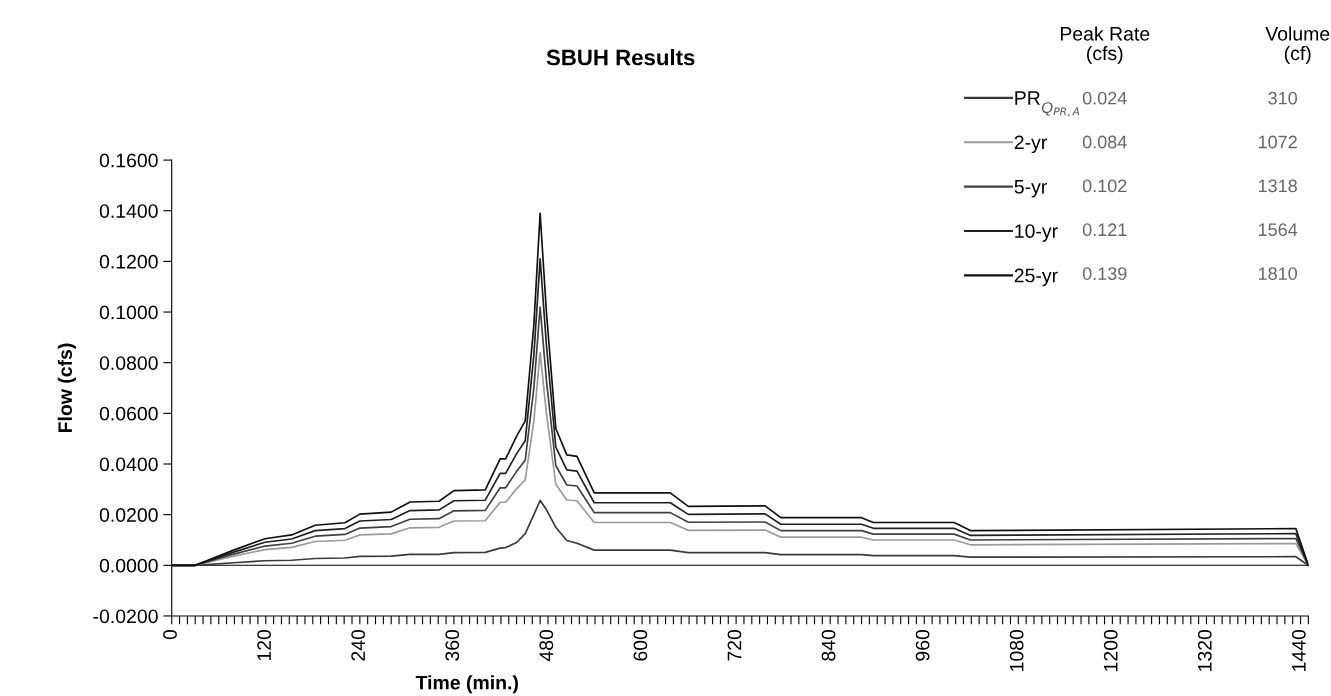 The height and width of the screenshot is (696, 1331). What do you see at coordinates (734, 645) in the screenshot?
I see `x-tick-label: 720` at bounding box center [734, 645].